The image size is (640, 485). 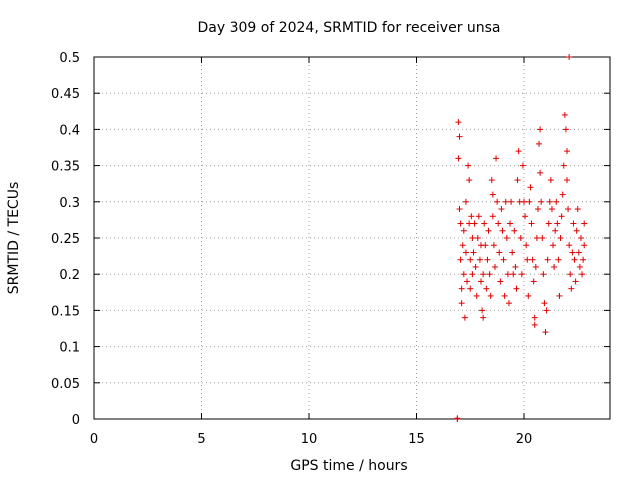 I want to click on x-axis-label: GPS time / hours, so click(x=348, y=466).